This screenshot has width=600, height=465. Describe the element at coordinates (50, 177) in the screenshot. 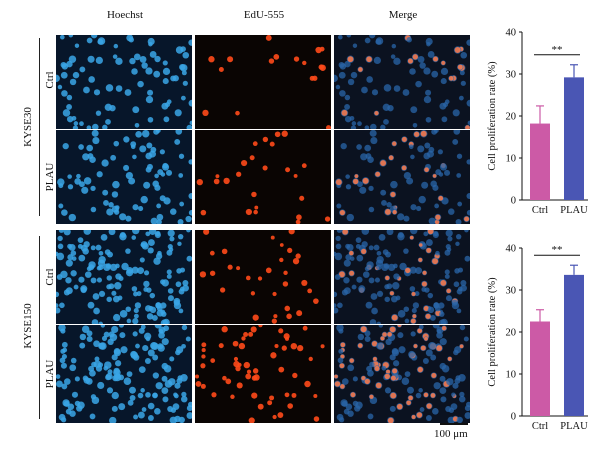

I see `row-label-kyse30-plau: PLAU` at that location.